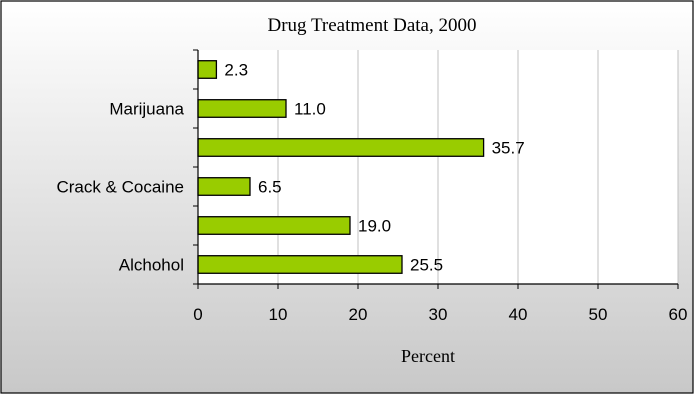 This screenshot has height=395, width=698. I want to click on category-labels: Alchohol Crack & Cocaine Marijuana, so click(120, 187).